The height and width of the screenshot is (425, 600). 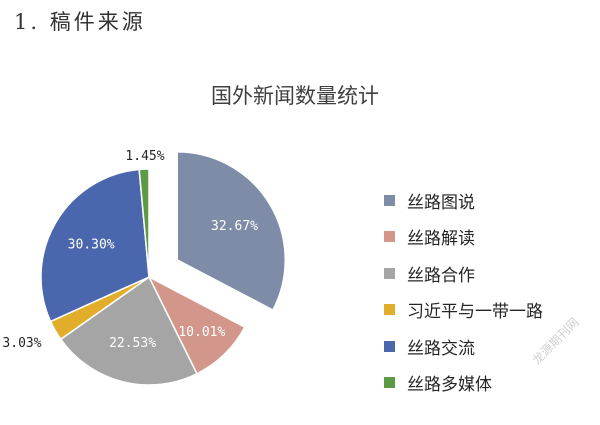 What do you see at coordinates (441, 239) in the screenshot?
I see `legend-label: 丝路解读` at bounding box center [441, 239].